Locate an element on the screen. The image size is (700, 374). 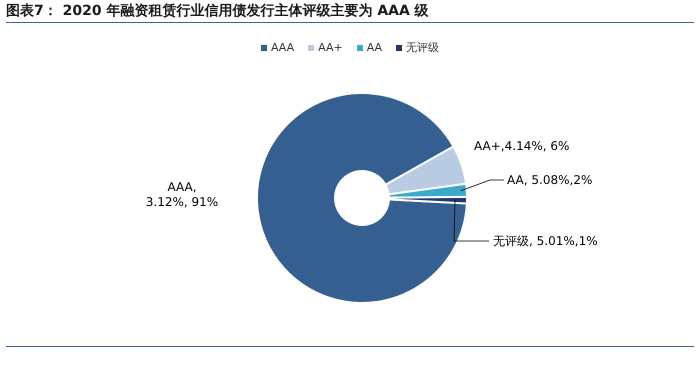
legend-label: 无评级 is located at coordinates (422, 47).